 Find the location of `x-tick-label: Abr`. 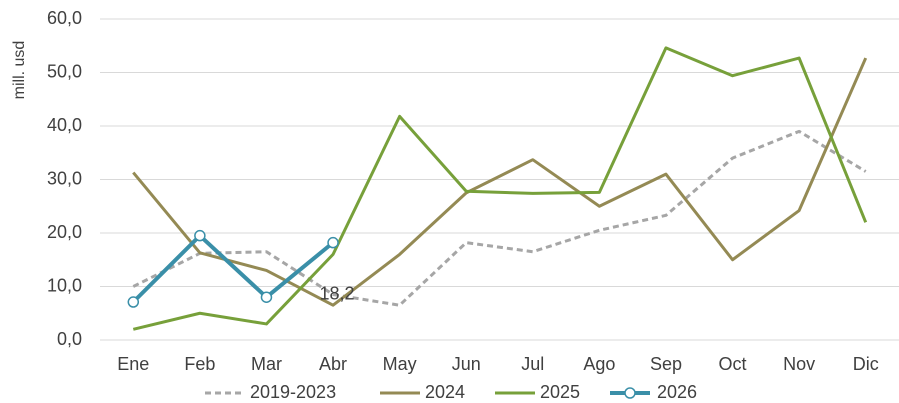

x-tick-label: Abr is located at coordinates (333, 364).